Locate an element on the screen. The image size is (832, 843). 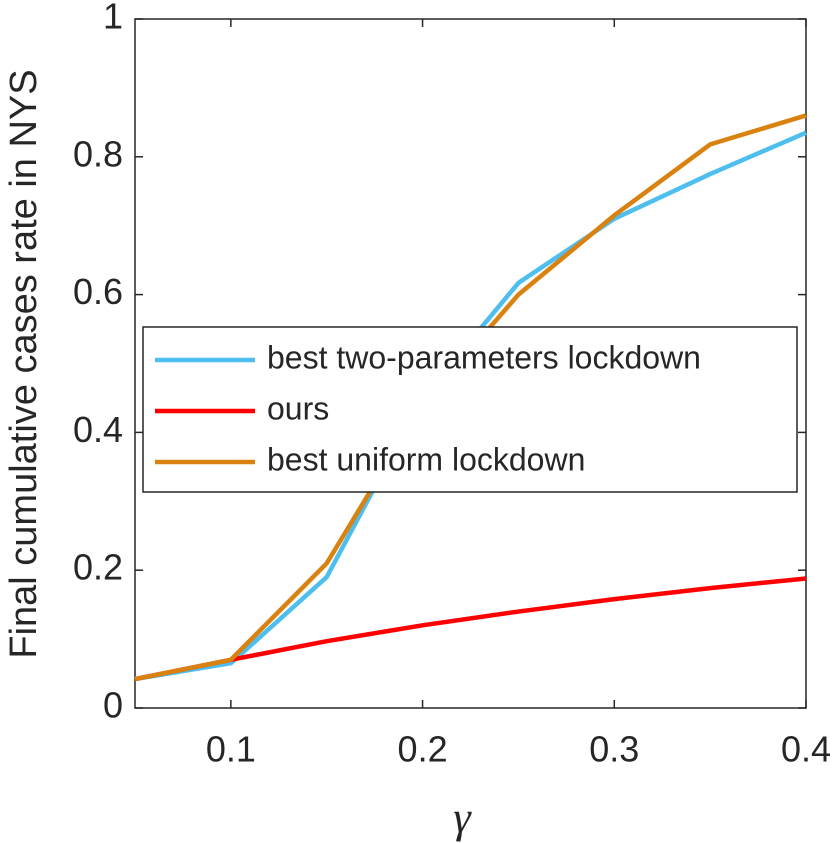
x-axis-label: γ is located at coordinates (462, 817).